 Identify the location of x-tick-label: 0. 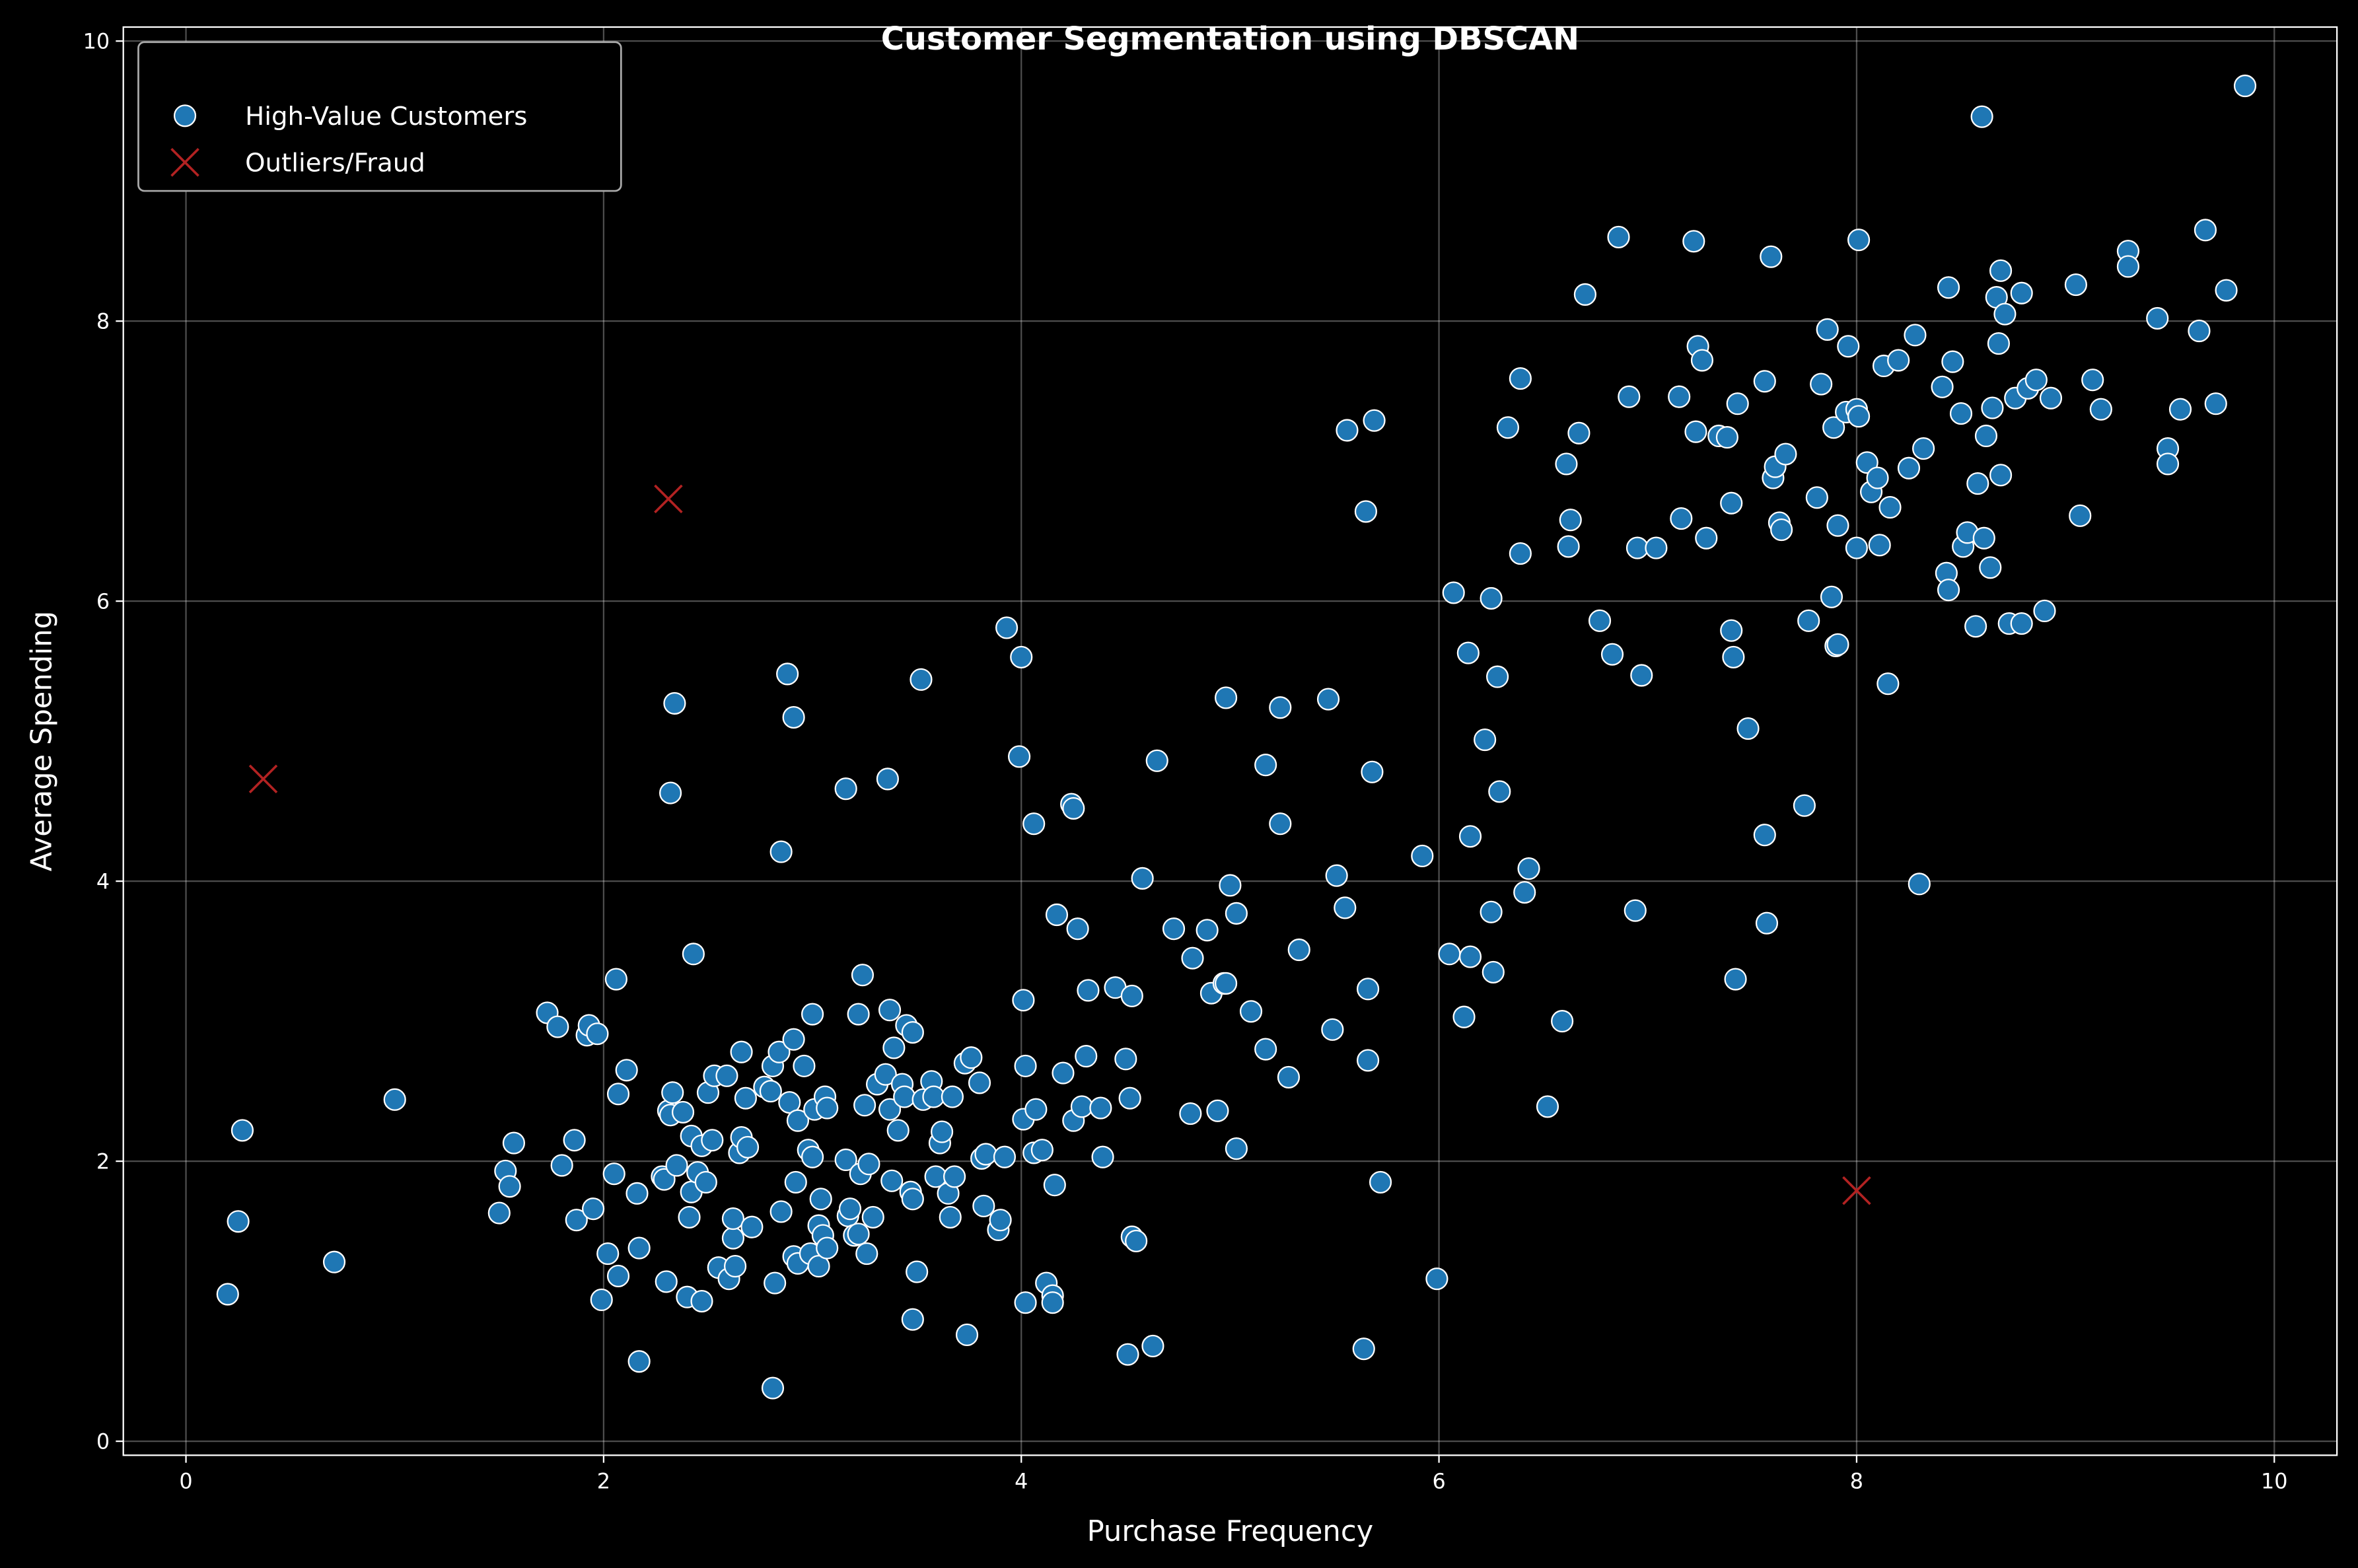
(185, 1480).